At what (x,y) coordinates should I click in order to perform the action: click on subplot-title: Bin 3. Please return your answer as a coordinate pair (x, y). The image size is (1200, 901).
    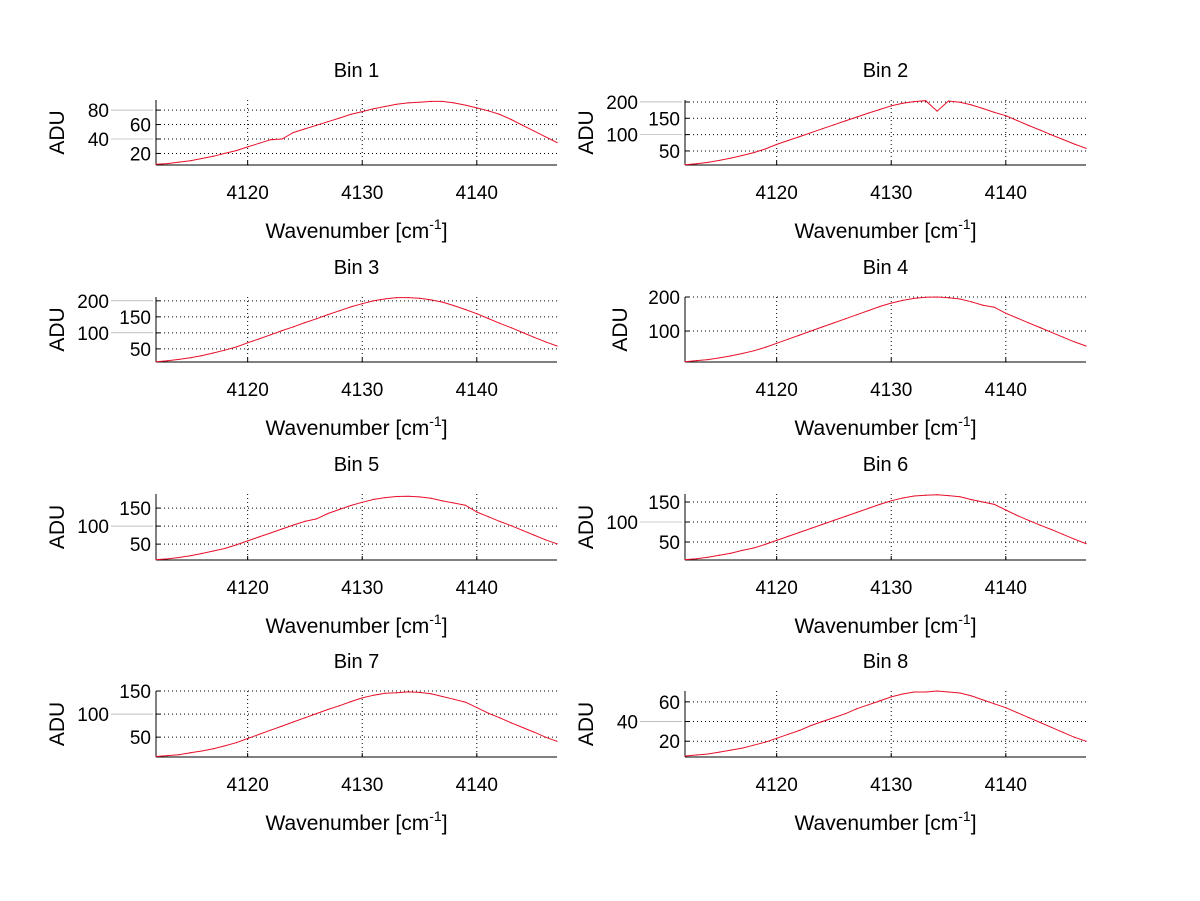
    Looking at the image, I should click on (357, 268).